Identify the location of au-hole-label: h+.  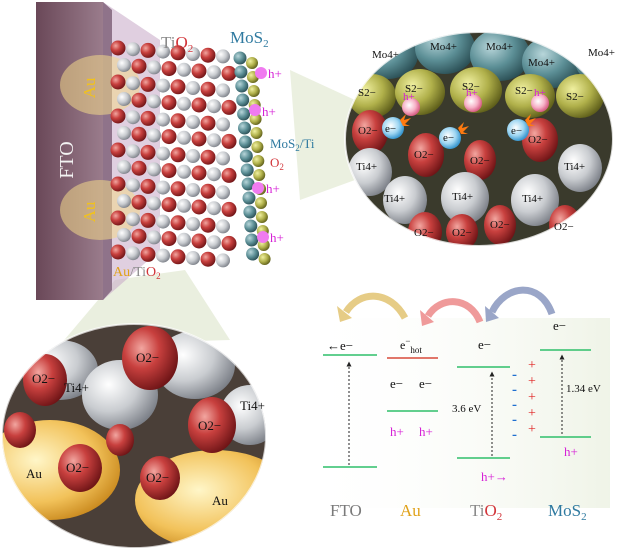
(426, 431).